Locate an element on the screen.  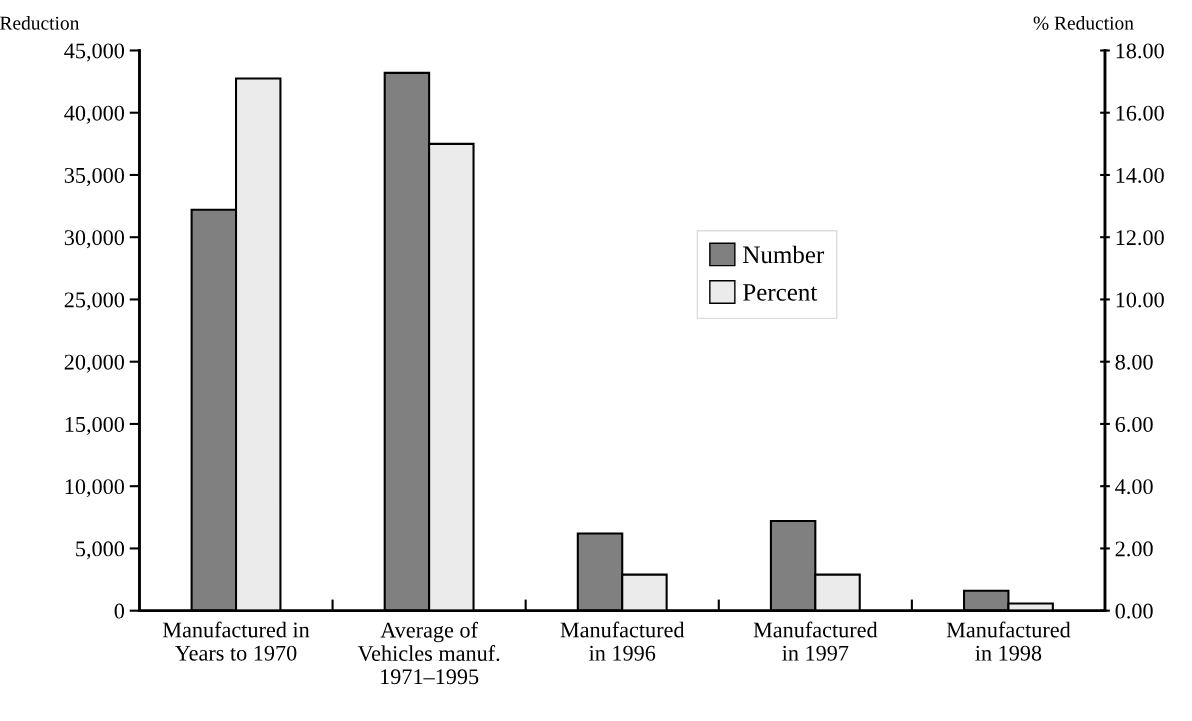
legend-label: Percent is located at coordinates (780, 292).